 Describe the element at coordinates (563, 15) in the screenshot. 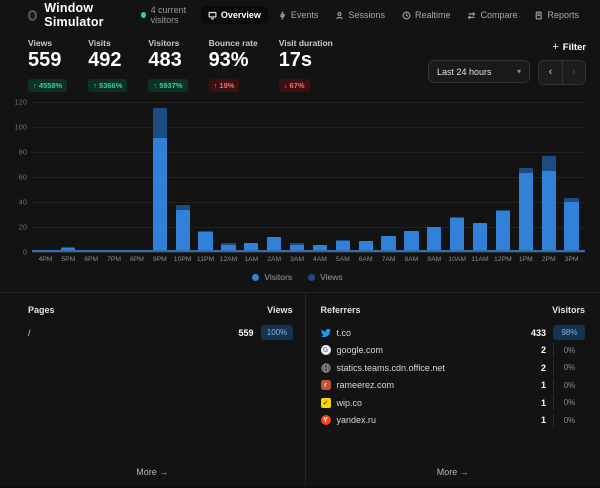

I see `tab-label: Reports` at that location.